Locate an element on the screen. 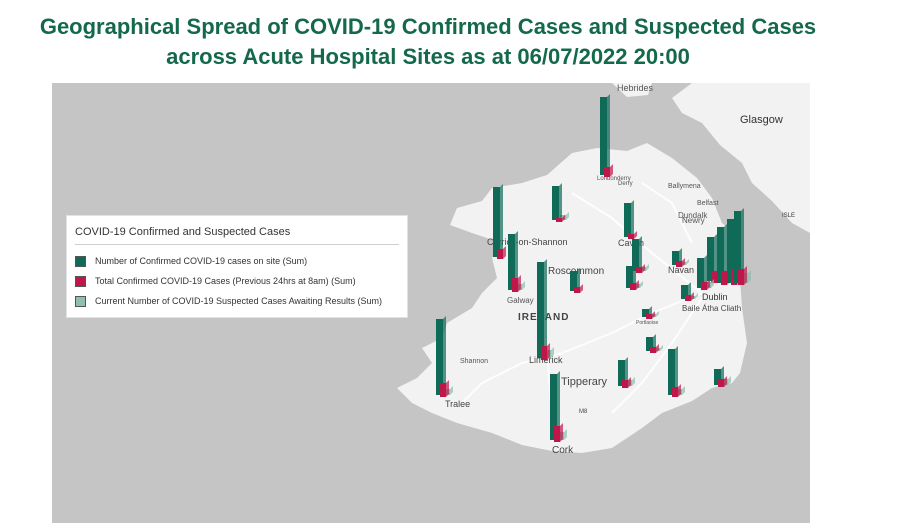 The image size is (916, 526). site-16-confirmed-bar-side is located at coordinates (689, 290).